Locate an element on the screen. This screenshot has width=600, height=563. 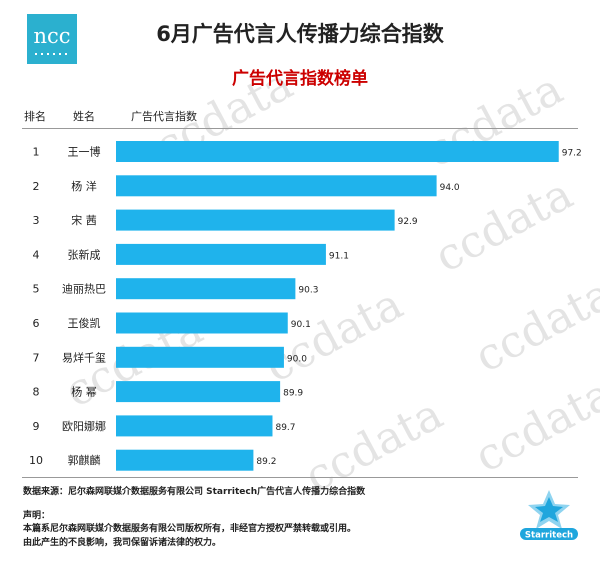
rank-label: 7 is located at coordinates (36, 357).